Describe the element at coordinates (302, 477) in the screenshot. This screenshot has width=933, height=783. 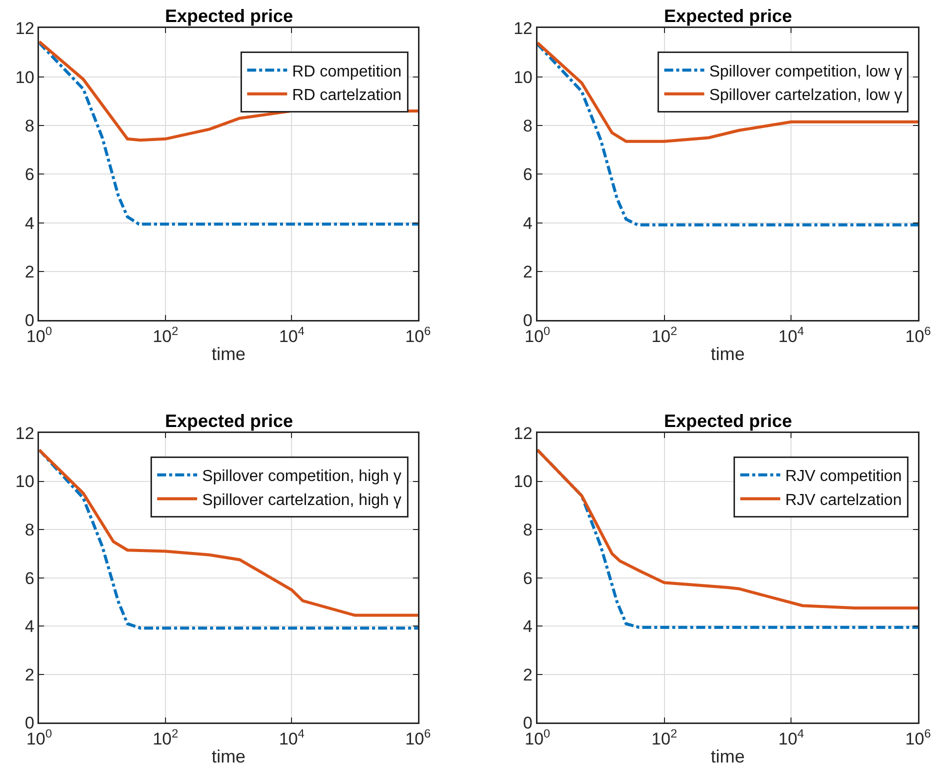
I see `legend-label: Spillover competition, high γ` at that location.